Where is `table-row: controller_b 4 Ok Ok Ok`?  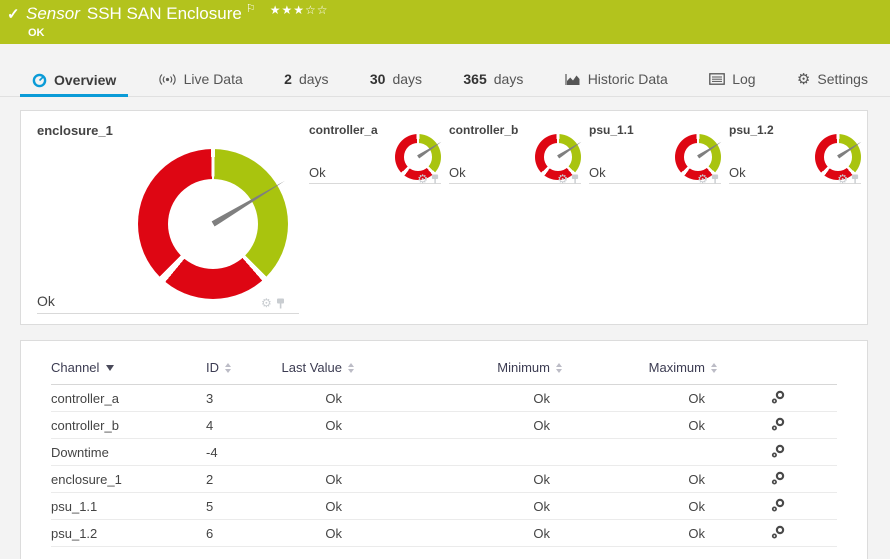
table-row: controller_b 4 Ok Ok Ok is located at coordinates (444, 425).